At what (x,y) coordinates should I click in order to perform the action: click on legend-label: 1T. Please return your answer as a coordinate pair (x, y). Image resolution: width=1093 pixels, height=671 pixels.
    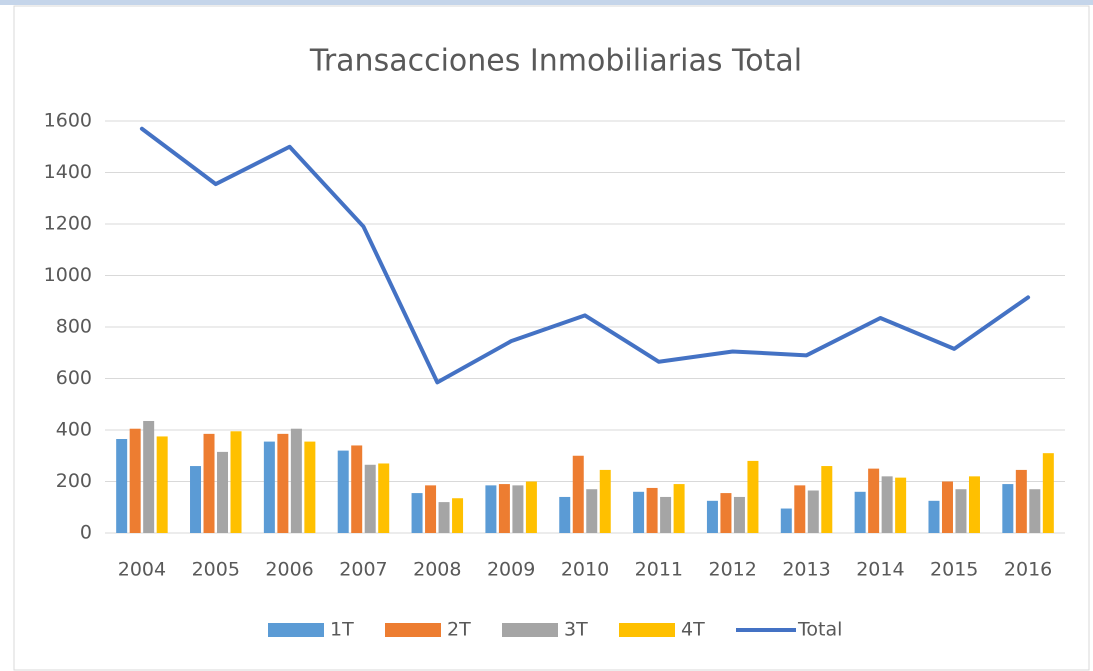
    Looking at the image, I should click on (342, 630).